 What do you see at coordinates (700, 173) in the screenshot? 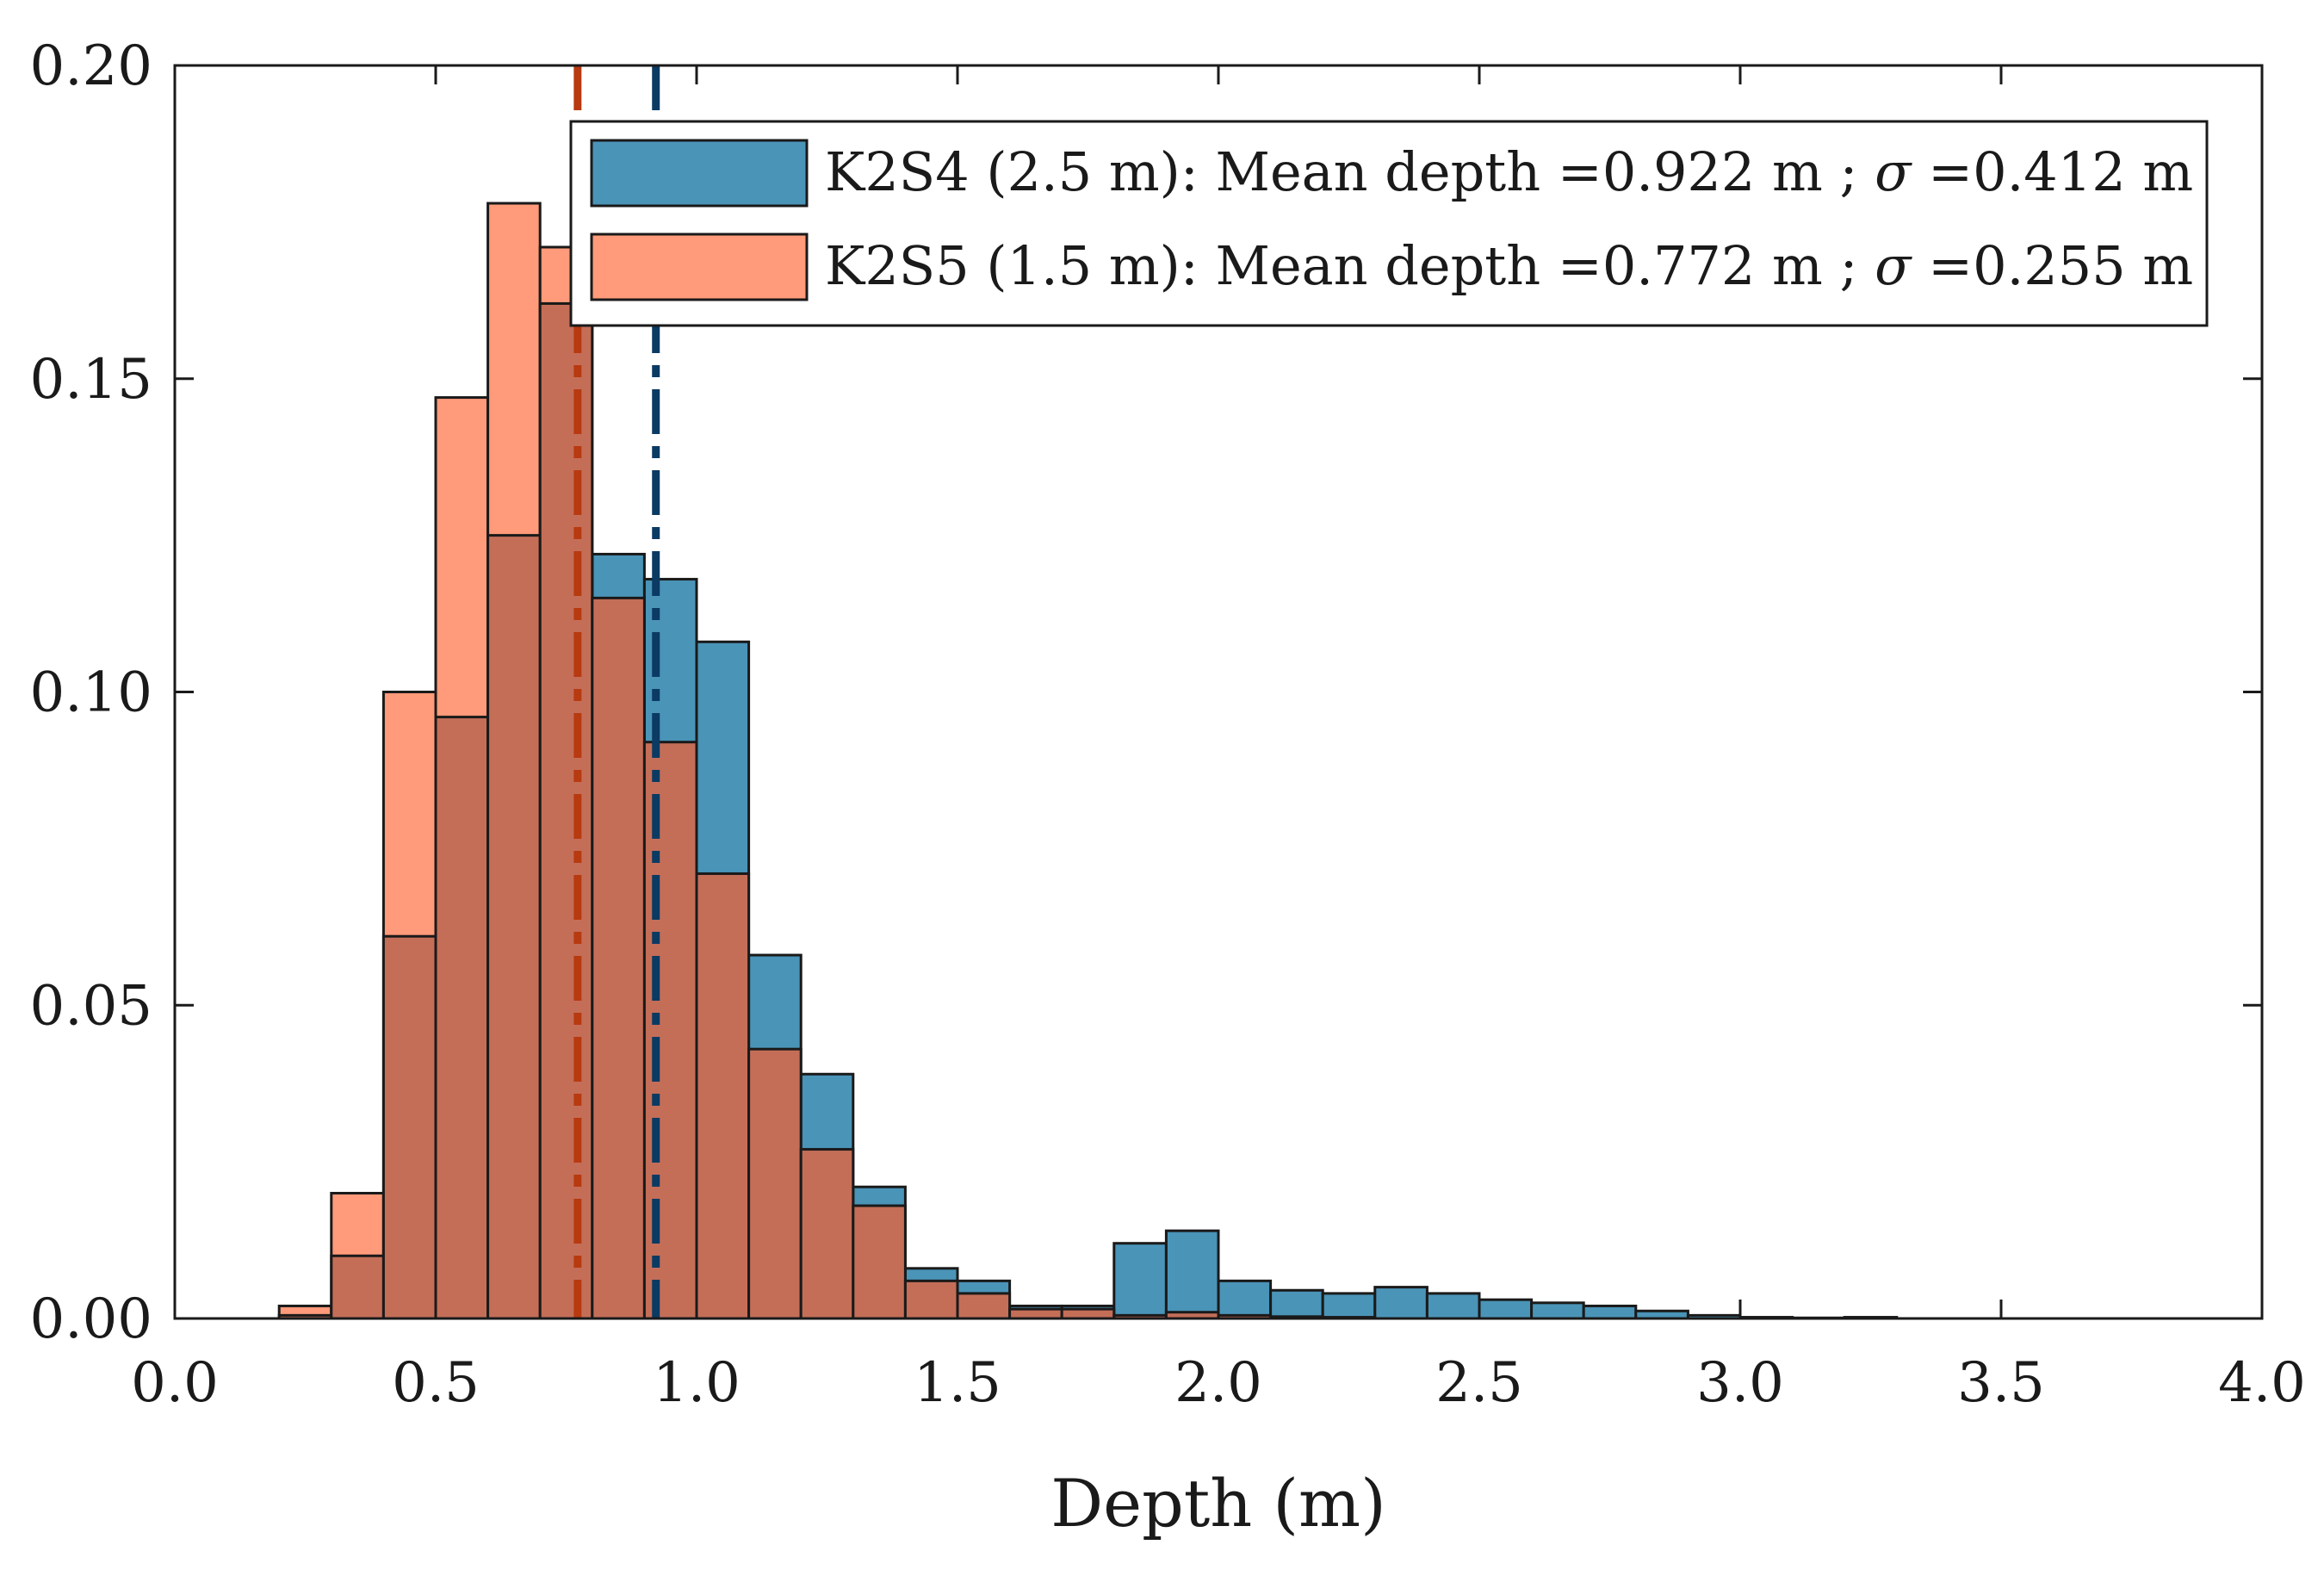
I see `legend-swatch-k2s4` at bounding box center [700, 173].